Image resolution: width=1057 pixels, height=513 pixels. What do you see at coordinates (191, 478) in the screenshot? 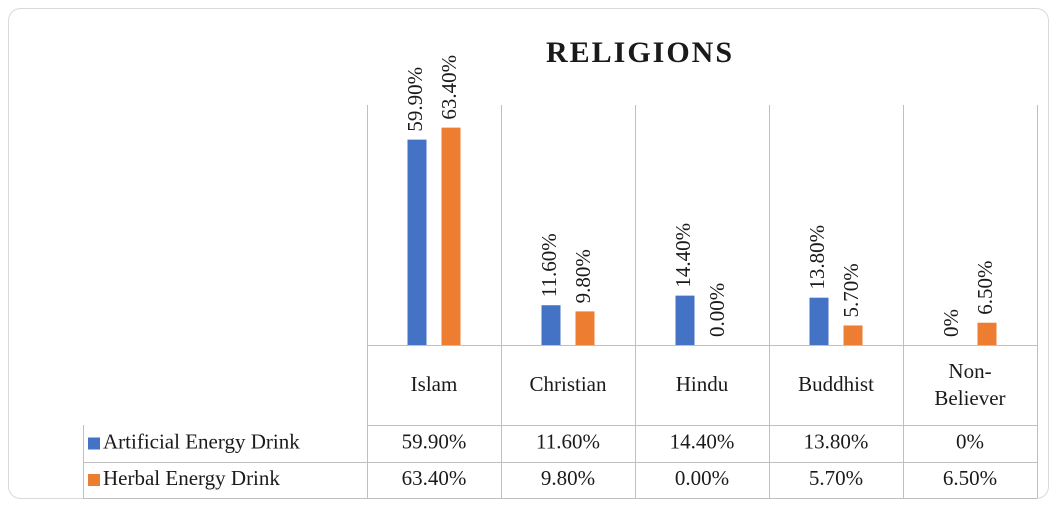
I see `legend-label: Herbal Energy Drink` at bounding box center [191, 478].